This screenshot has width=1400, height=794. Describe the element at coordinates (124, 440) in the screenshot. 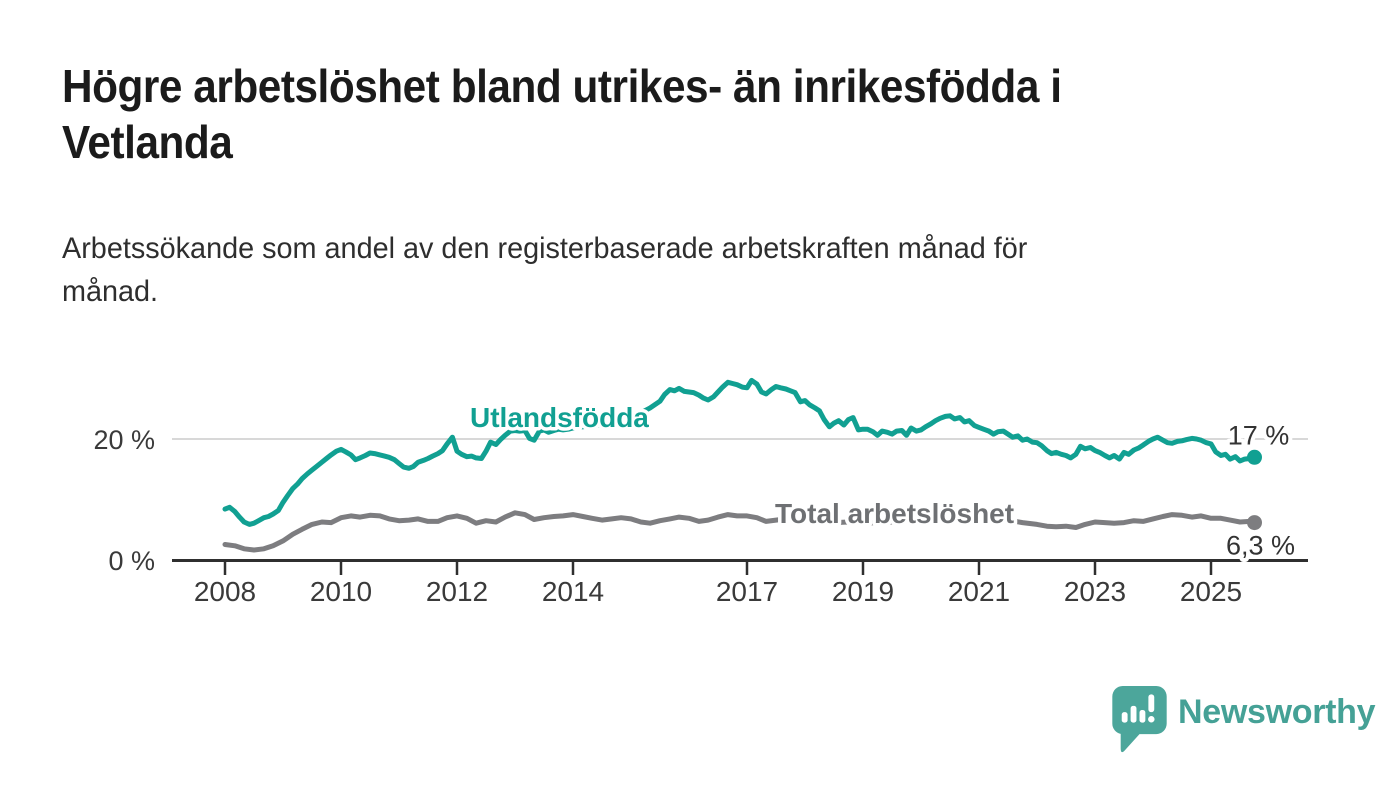

I see `y-tick-label-20: 20 %` at that location.